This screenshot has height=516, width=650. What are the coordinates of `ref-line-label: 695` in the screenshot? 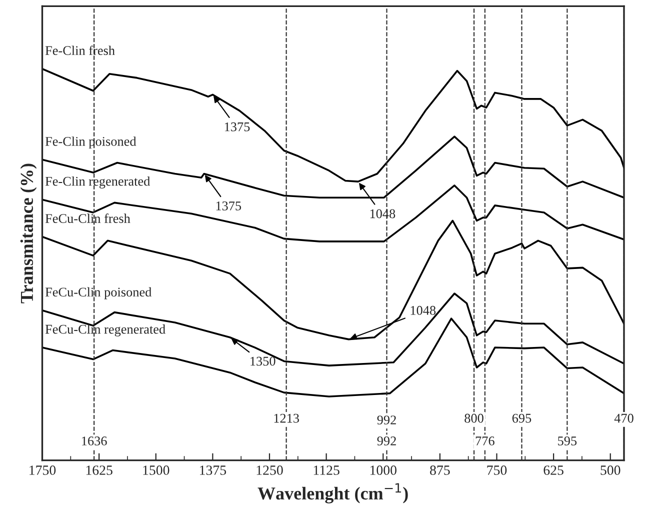 It's located at (522, 418).